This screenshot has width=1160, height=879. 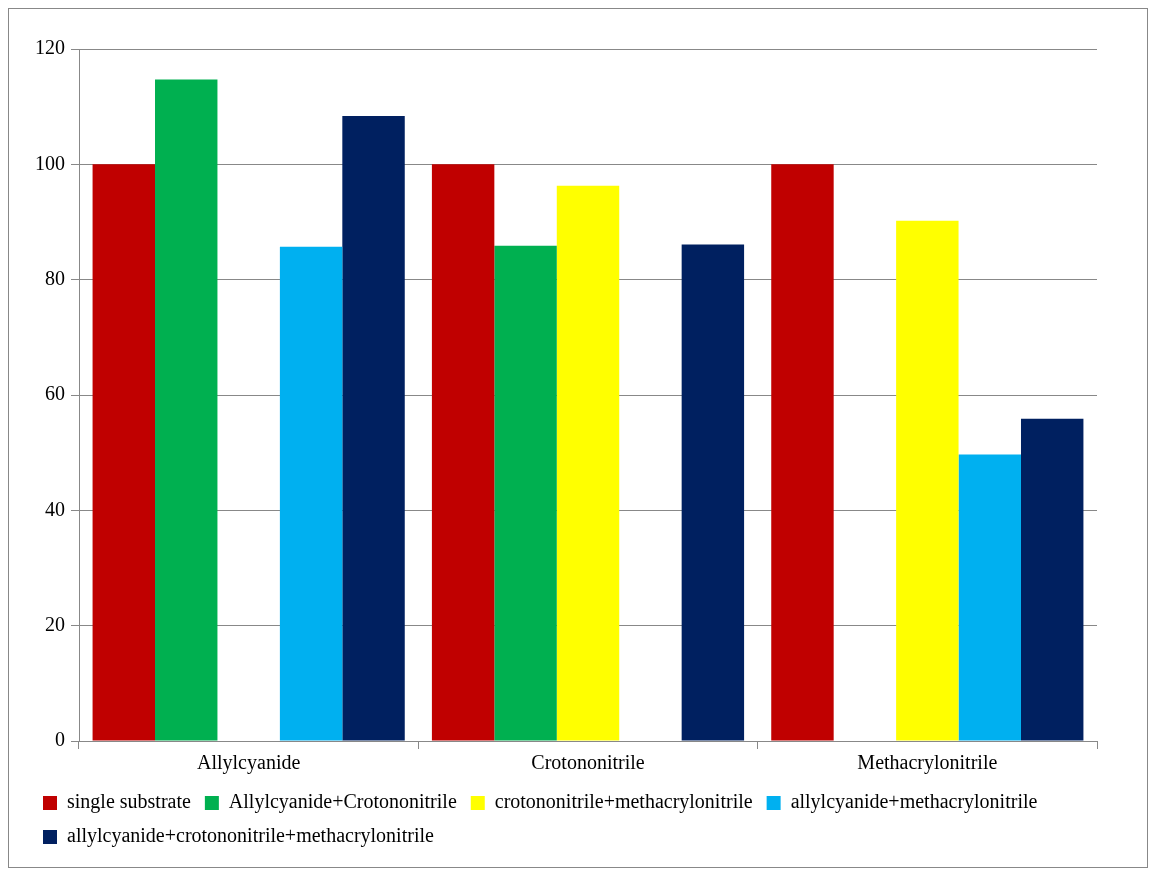 What do you see at coordinates (55, 277) in the screenshot?
I see `y-tick-label: 80` at bounding box center [55, 277].